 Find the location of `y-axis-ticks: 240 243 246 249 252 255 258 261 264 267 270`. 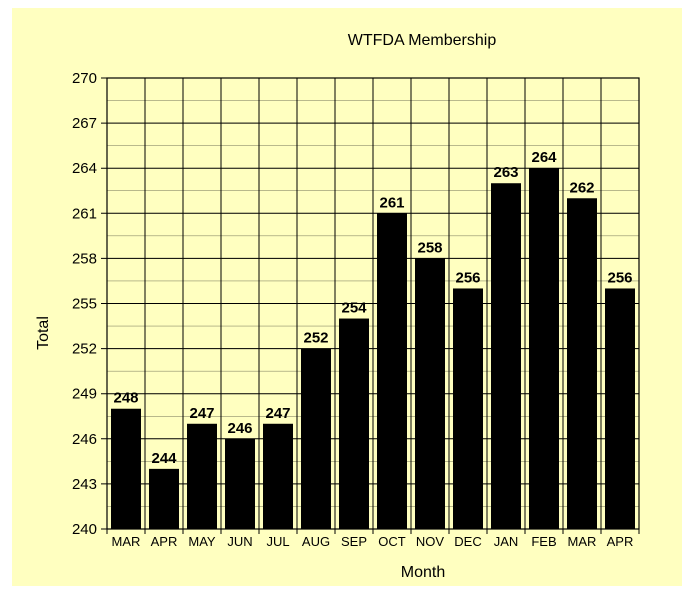

y-axis-ticks: 240 243 246 249 252 255 258 261 264 267 270 is located at coordinates (84, 304).